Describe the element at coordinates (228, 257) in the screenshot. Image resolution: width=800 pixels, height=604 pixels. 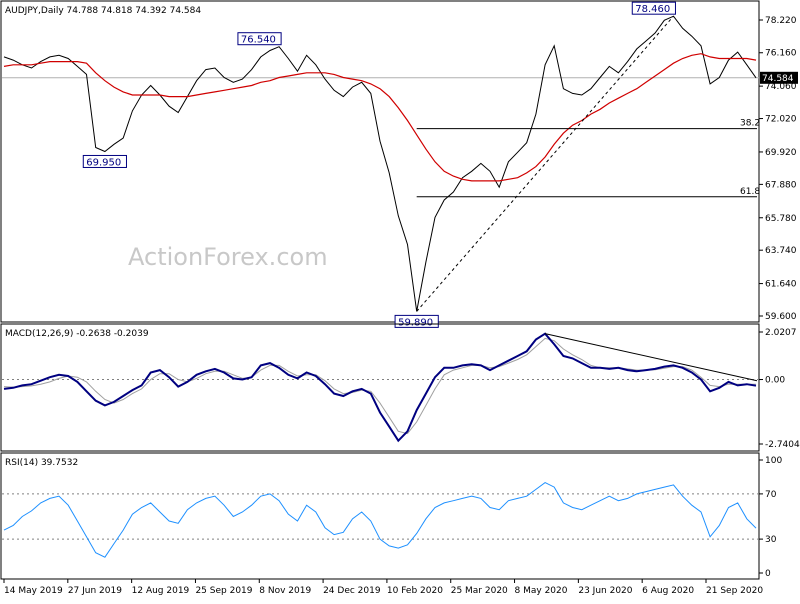
I see `watermark: ActionForex.com` at that location.